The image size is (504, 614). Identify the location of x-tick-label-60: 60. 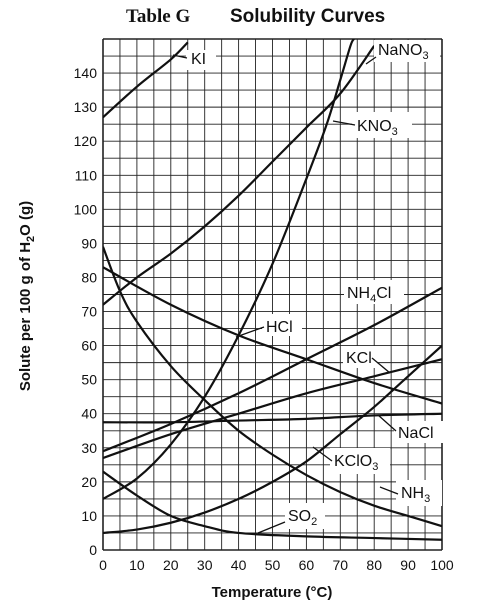
(307, 565).